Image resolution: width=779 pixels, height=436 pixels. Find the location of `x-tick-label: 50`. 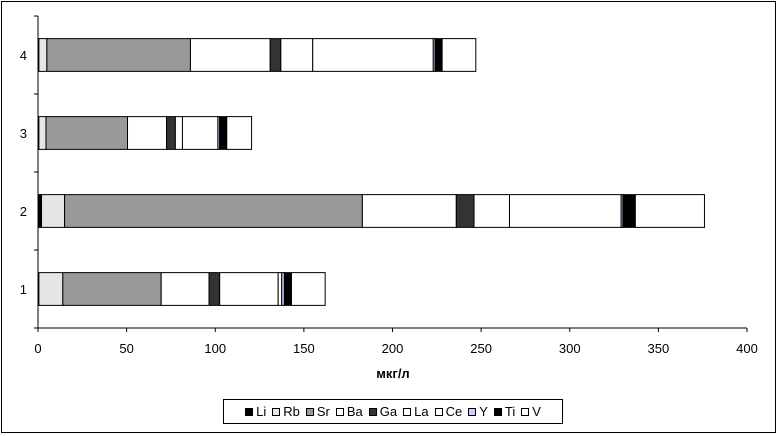

x-tick-label: 50 is located at coordinates (126, 348).